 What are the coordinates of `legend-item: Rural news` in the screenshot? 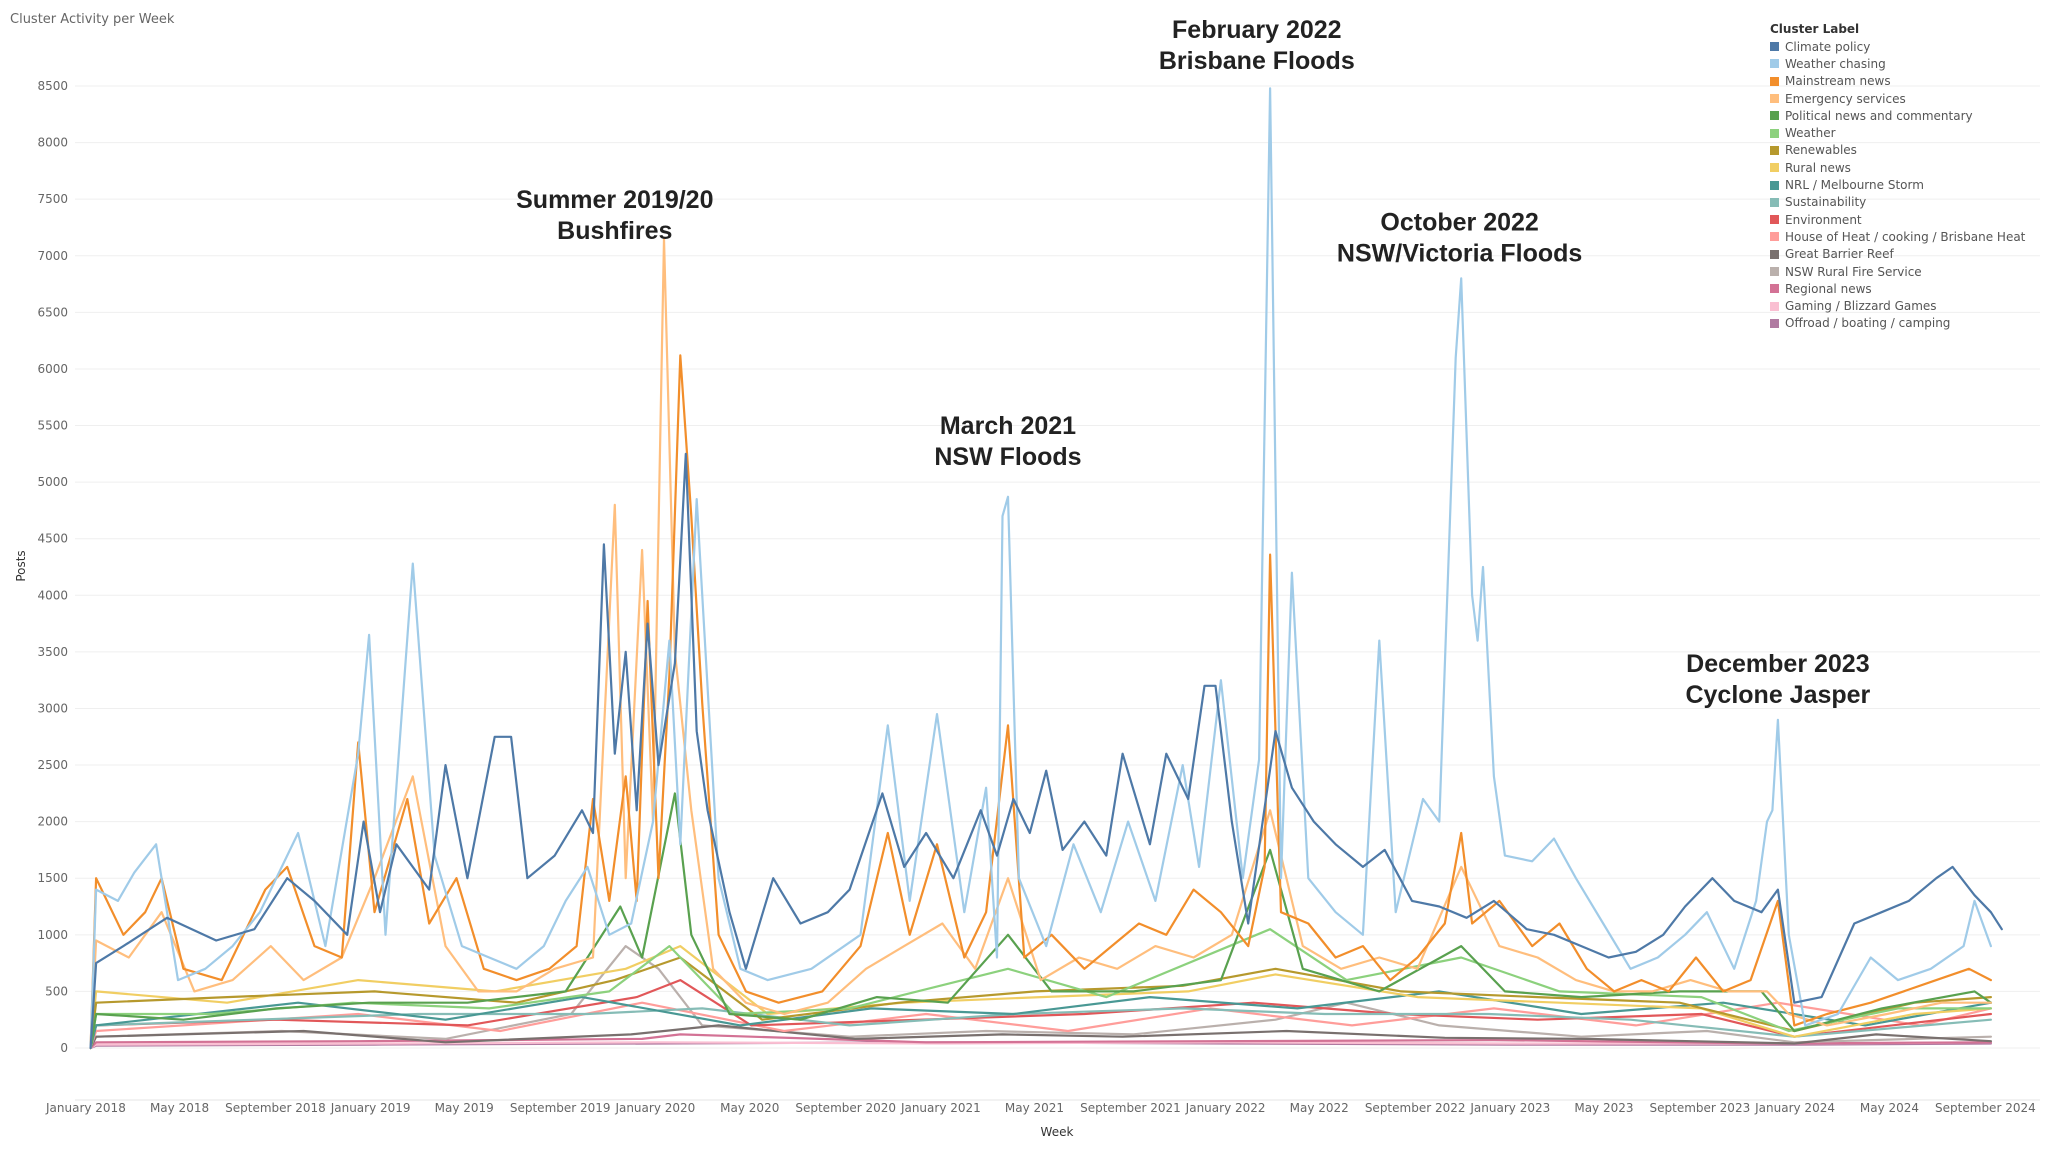 It's located at (1897, 167).